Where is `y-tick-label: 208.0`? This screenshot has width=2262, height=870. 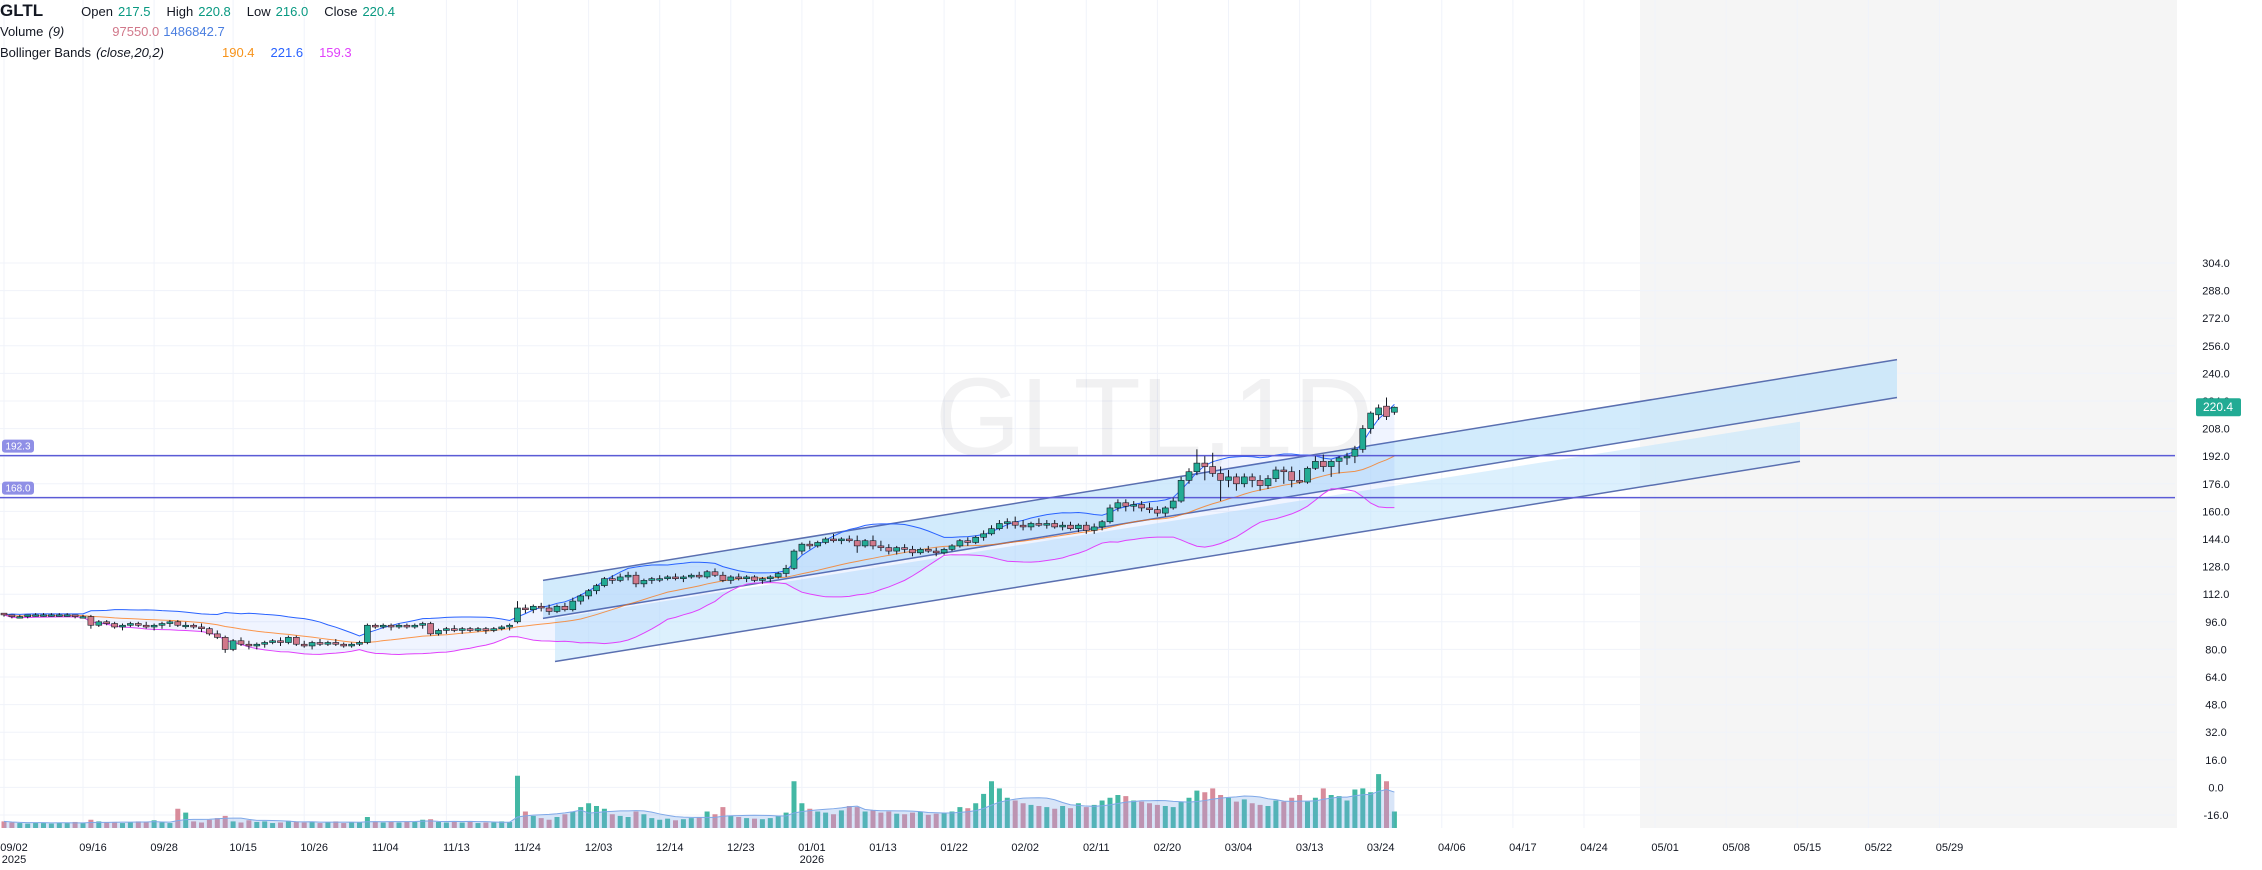 y-tick-label: 208.0 is located at coordinates (2216, 430).